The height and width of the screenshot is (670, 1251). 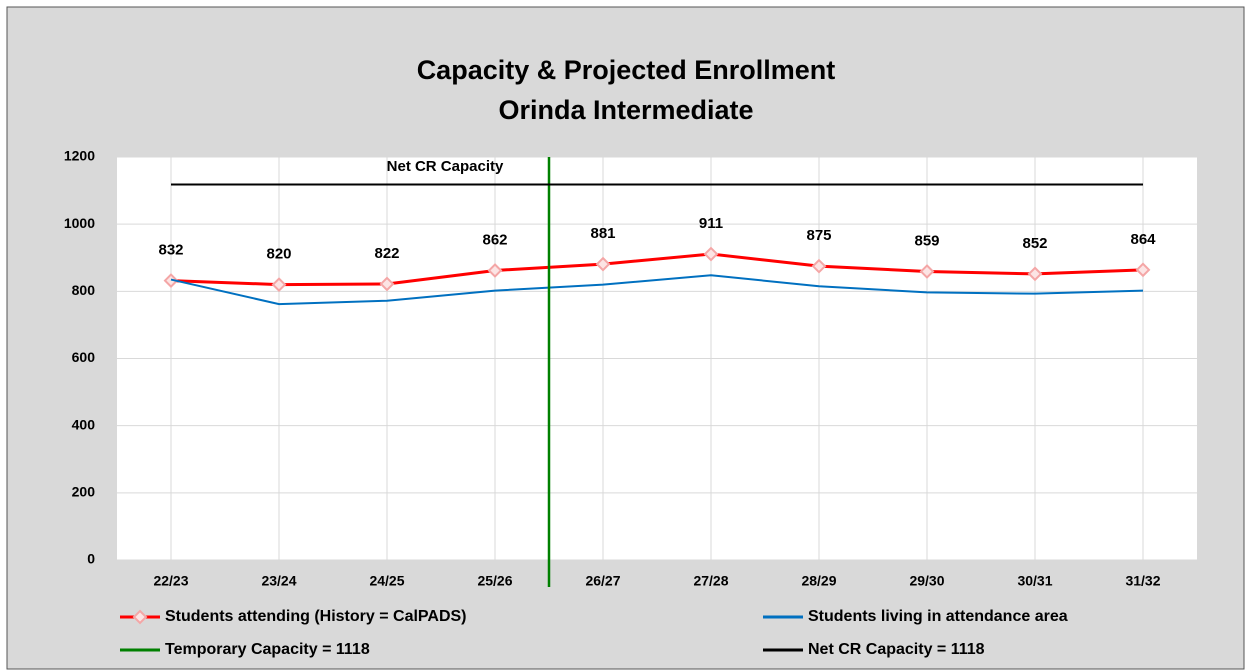 What do you see at coordinates (926, 581) in the screenshot?
I see `x-tick-label: 29/30` at bounding box center [926, 581].